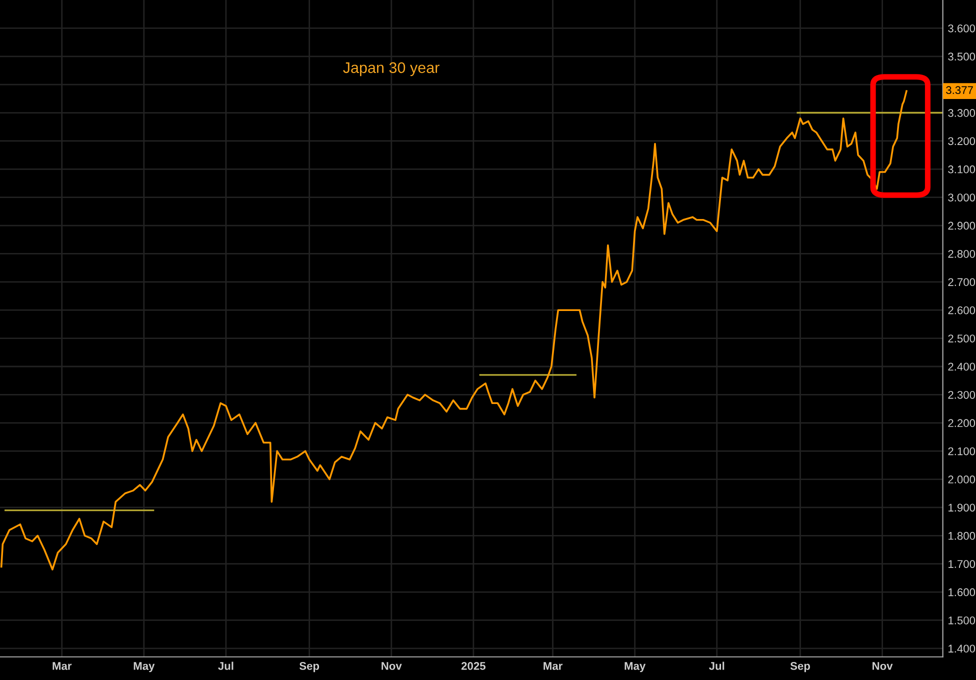  What do you see at coordinates (962, 564) in the screenshot?
I see `y-tick-label: 1.700` at bounding box center [962, 564].